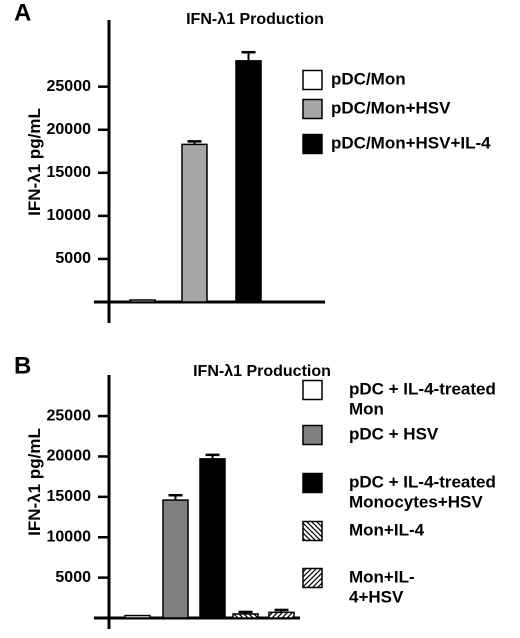 This screenshot has width=520, height=638. I want to click on legend-label-1: pDC/Mon, so click(368, 78).